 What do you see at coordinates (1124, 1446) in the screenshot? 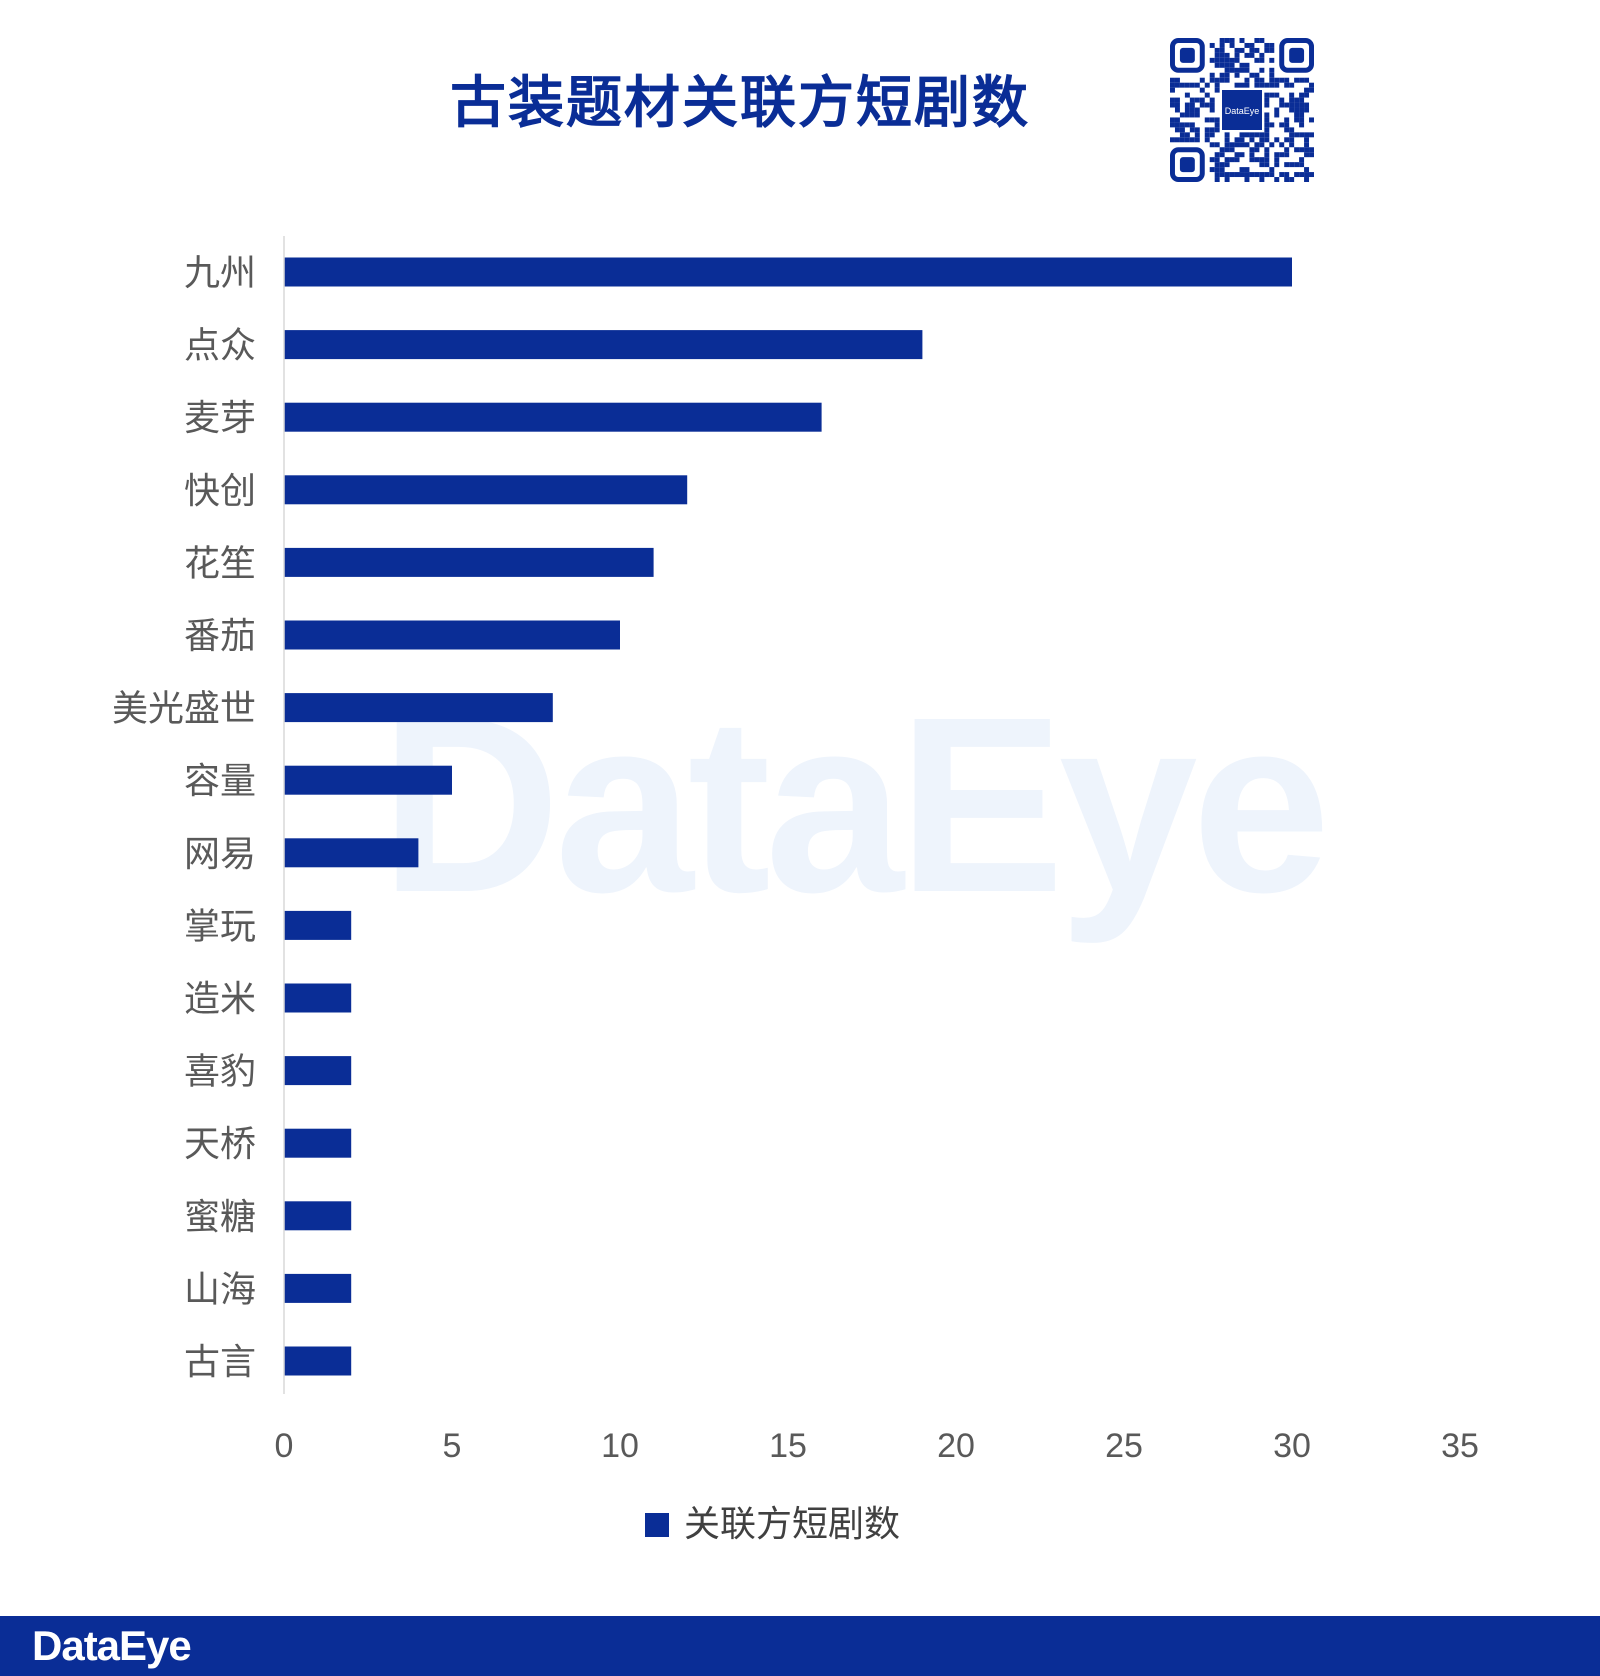
I see `x-tick-label: 25` at bounding box center [1124, 1446].